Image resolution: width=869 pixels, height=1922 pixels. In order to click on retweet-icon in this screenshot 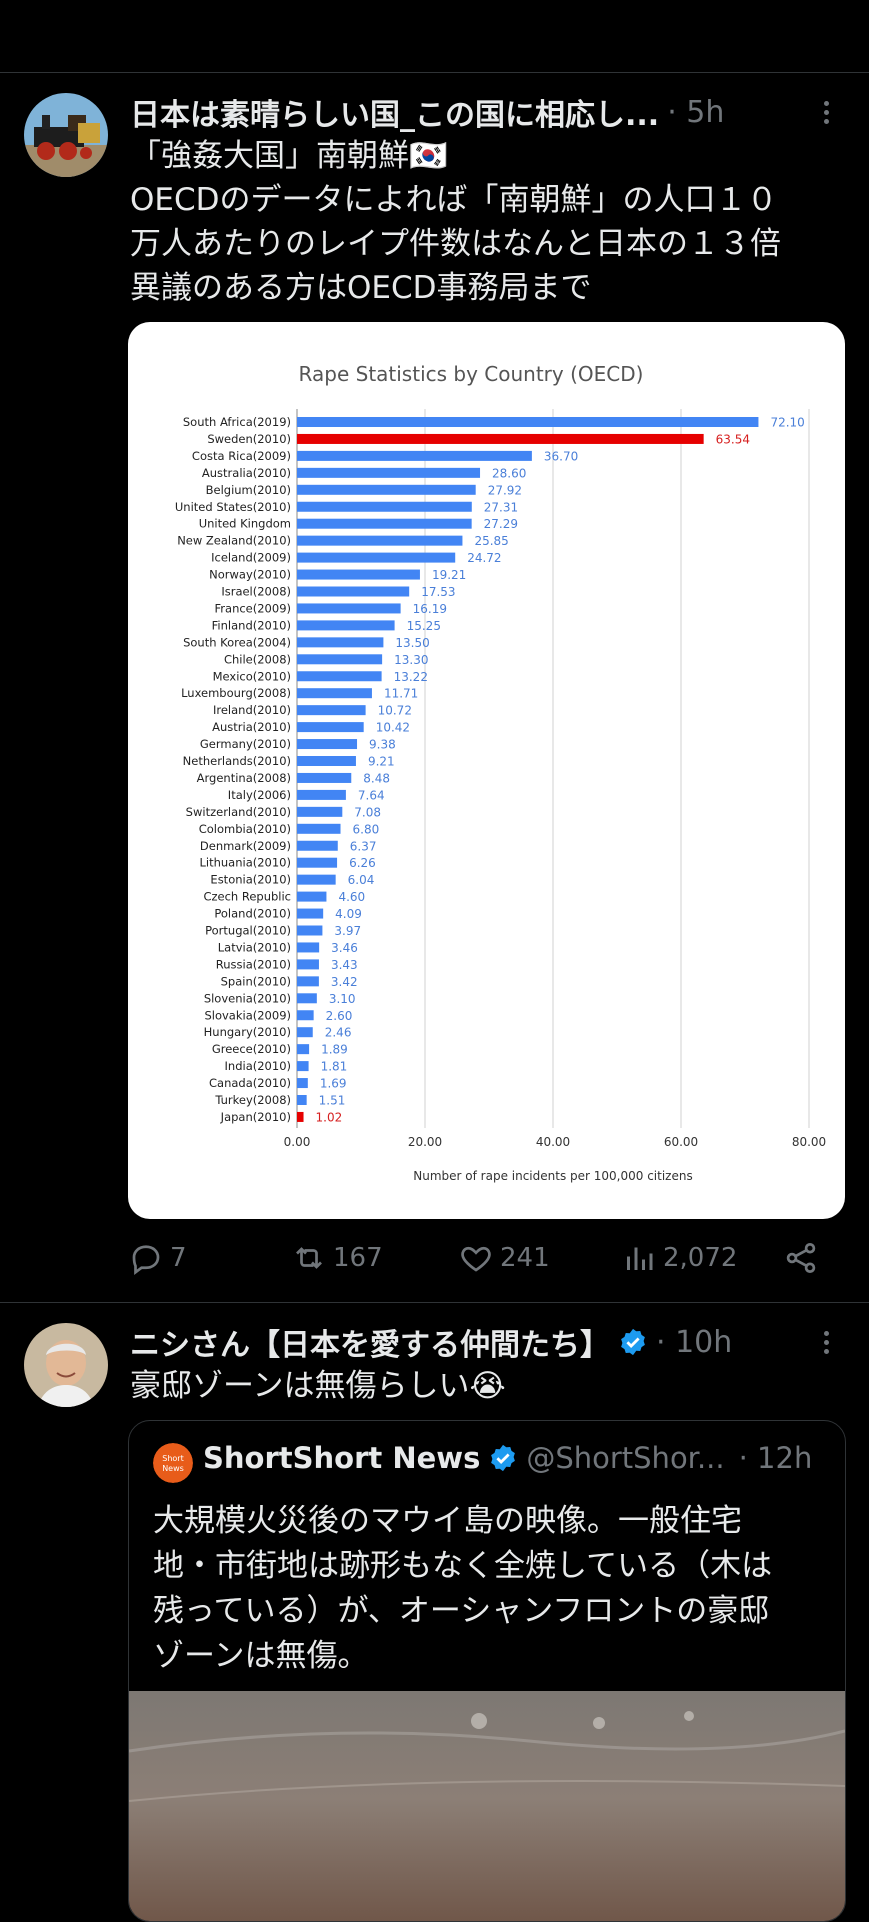, I will do `click(309, 1258)`.